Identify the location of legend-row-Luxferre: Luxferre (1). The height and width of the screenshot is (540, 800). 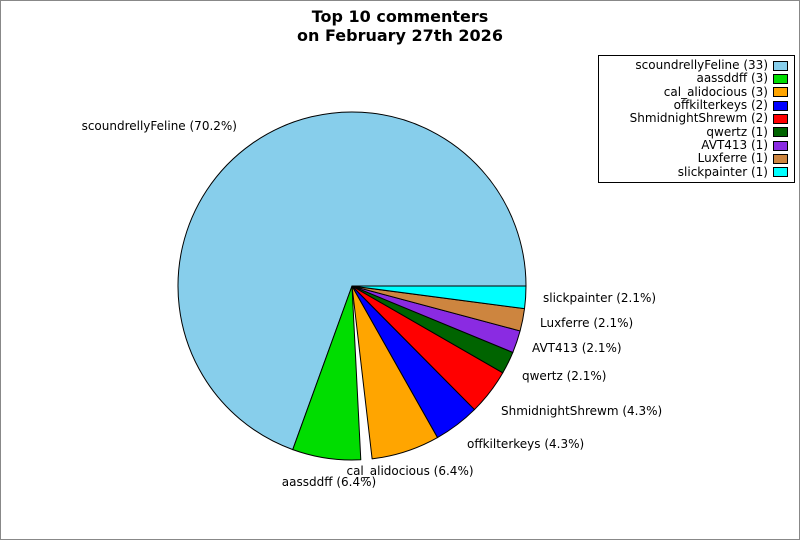
(696, 158).